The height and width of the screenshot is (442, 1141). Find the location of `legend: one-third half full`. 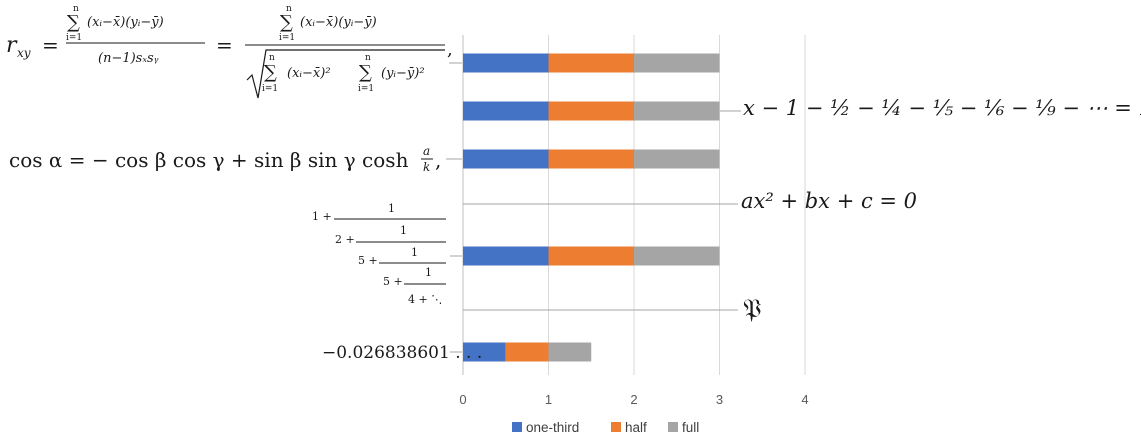

legend: one-third half full is located at coordinates (605, 427).